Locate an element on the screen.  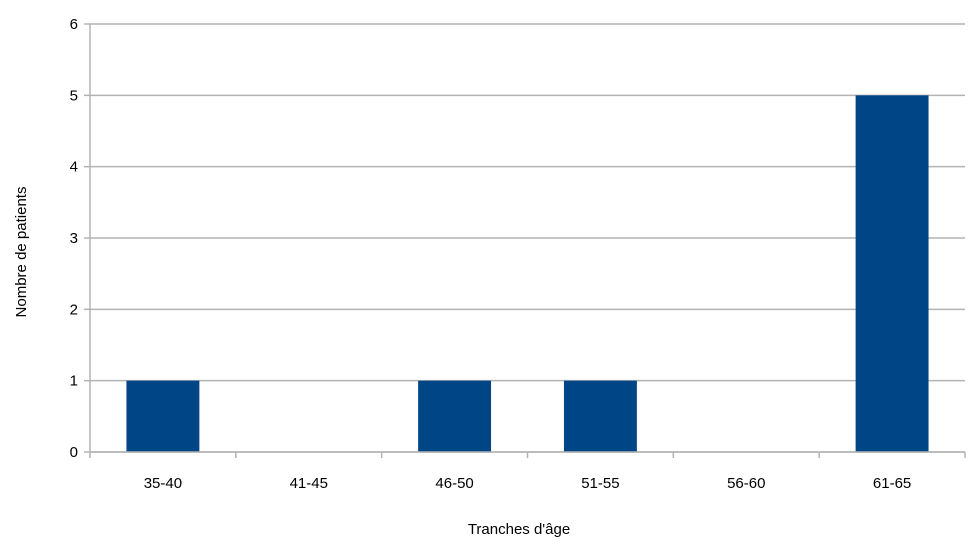
y-tick-label: 4 is located at coordinates (74, 167).